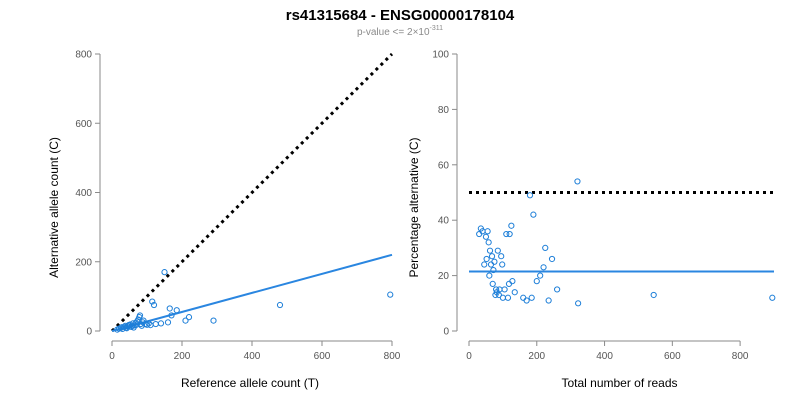 The width and height of the screenshot is (800, 400). What do you see at coordinates (83, 55) in the screenshot?
I see `left-y-tick-label: 800` at bounding box center [83, 55].